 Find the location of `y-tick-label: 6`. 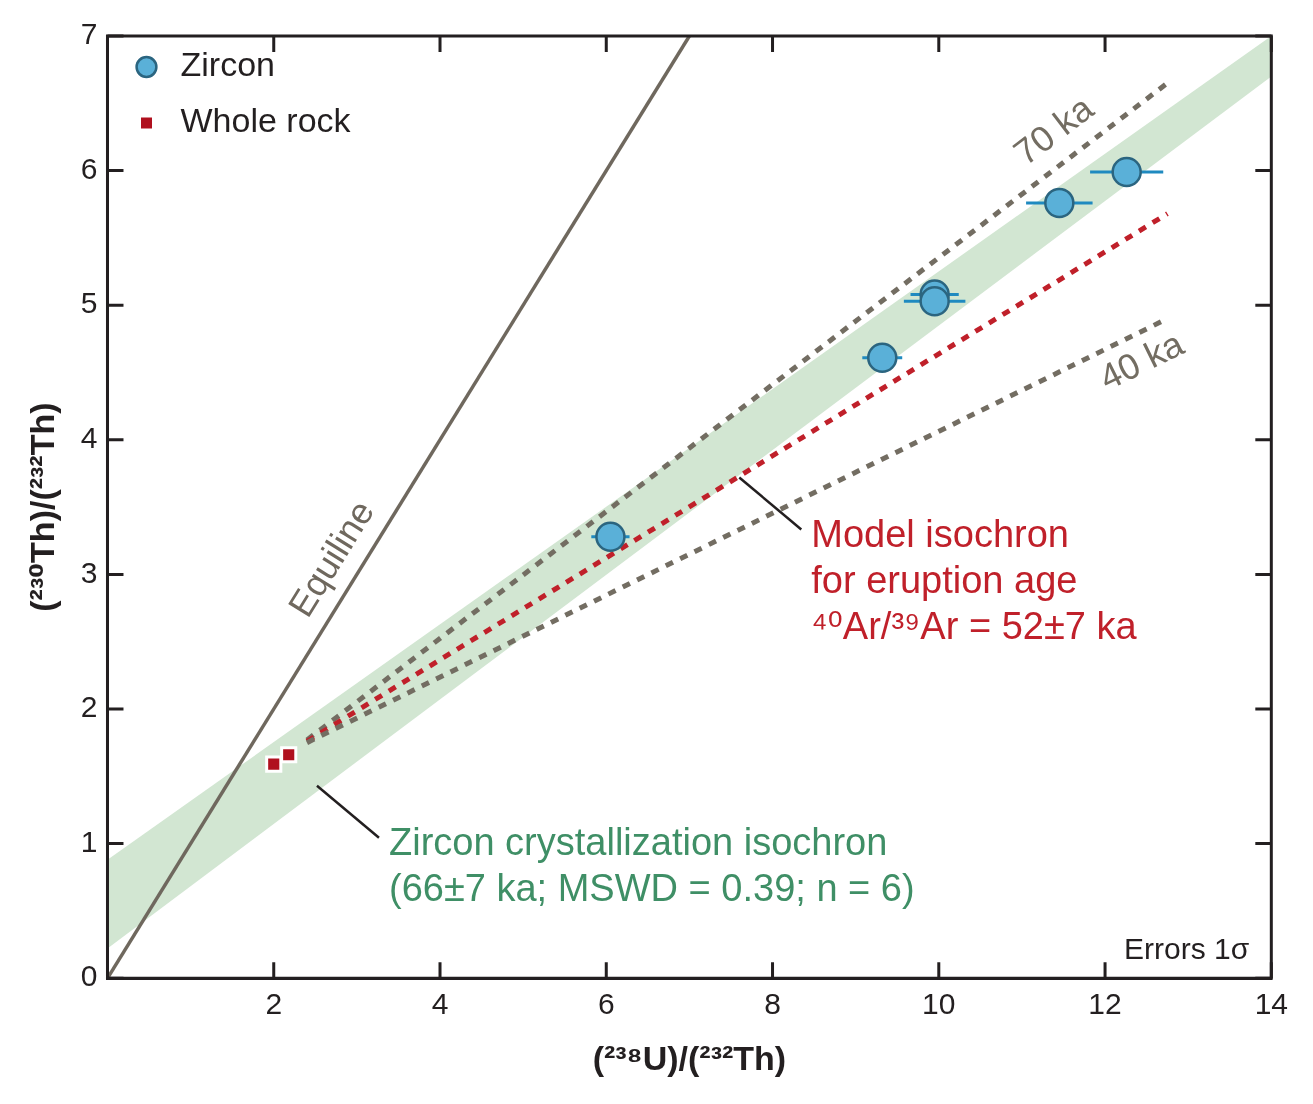

y-tick-label: 6 is located at coordinates (89, 168).